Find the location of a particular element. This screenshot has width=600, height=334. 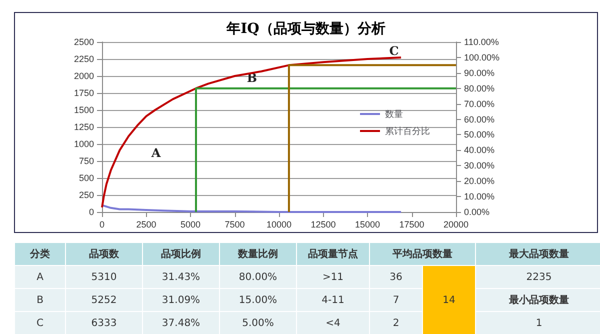

x-tick-label: 0 is located at coordinates (102, 225).